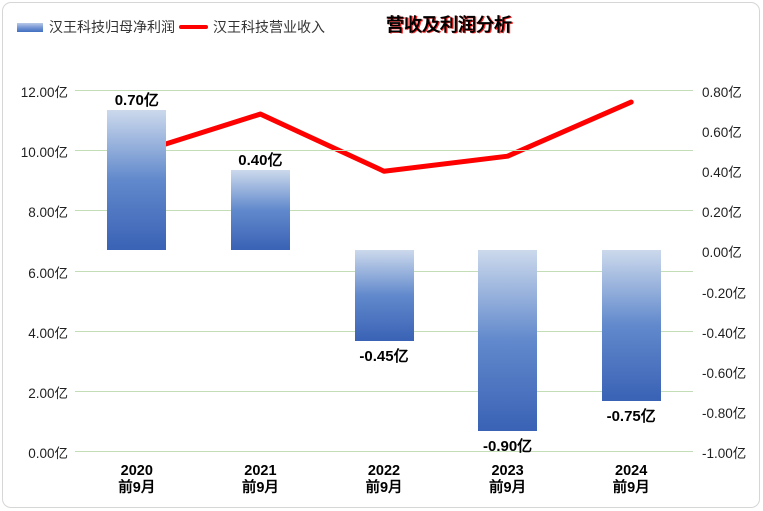  Describe the element at coordinates (48, 333) in the screenshot. I see `left-axis-tick-label: 4.00亿` at that location.